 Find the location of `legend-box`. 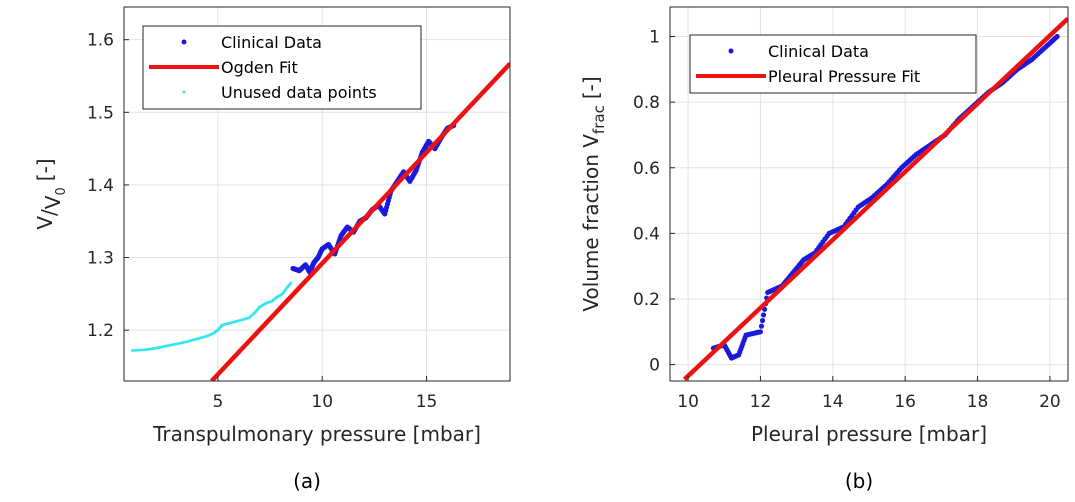

legend-box is located at coordinates (833, 64).